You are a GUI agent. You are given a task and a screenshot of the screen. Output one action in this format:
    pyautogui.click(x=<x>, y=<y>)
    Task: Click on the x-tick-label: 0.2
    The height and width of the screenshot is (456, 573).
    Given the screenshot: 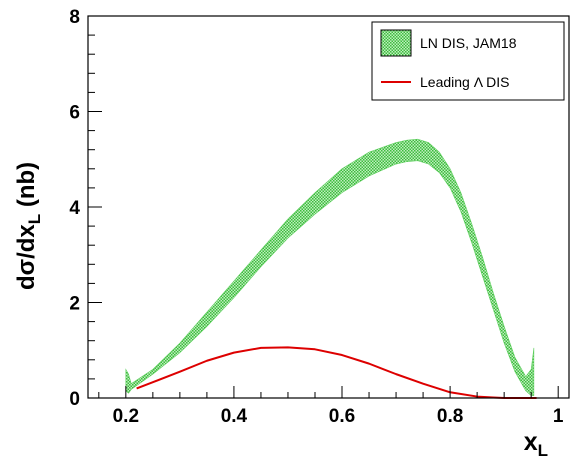 What is the action you would take?
    pyautogui.click(x=126, y=416)
    